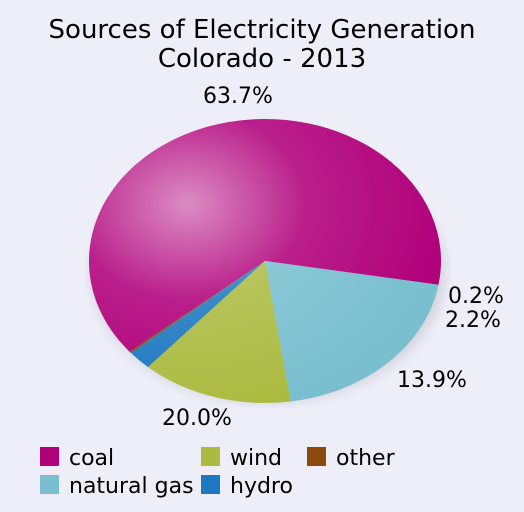 This screenshot has height=512, width=524. What do you see at coordinates (261, 486) in the screenshot?
I see `legend-label-hydro: hydro` at bounding box center [261, 486].